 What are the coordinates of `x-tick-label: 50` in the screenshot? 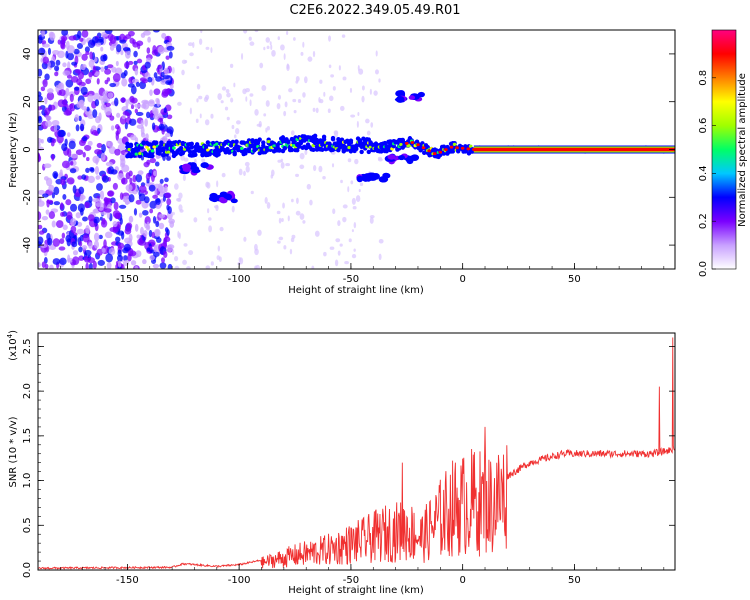 It's located at (574, 279).